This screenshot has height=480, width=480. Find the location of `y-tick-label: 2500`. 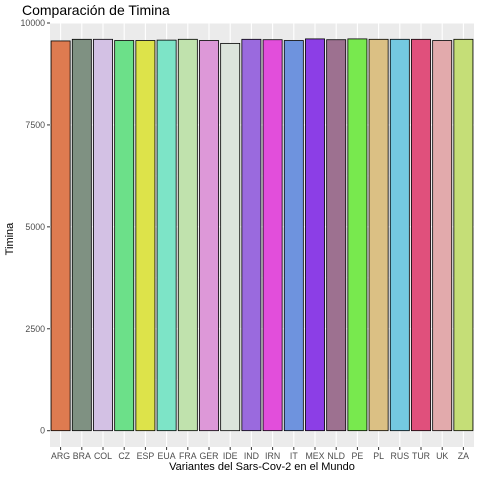

y-tick-label: 2500 is located at coordinates (35, 329).